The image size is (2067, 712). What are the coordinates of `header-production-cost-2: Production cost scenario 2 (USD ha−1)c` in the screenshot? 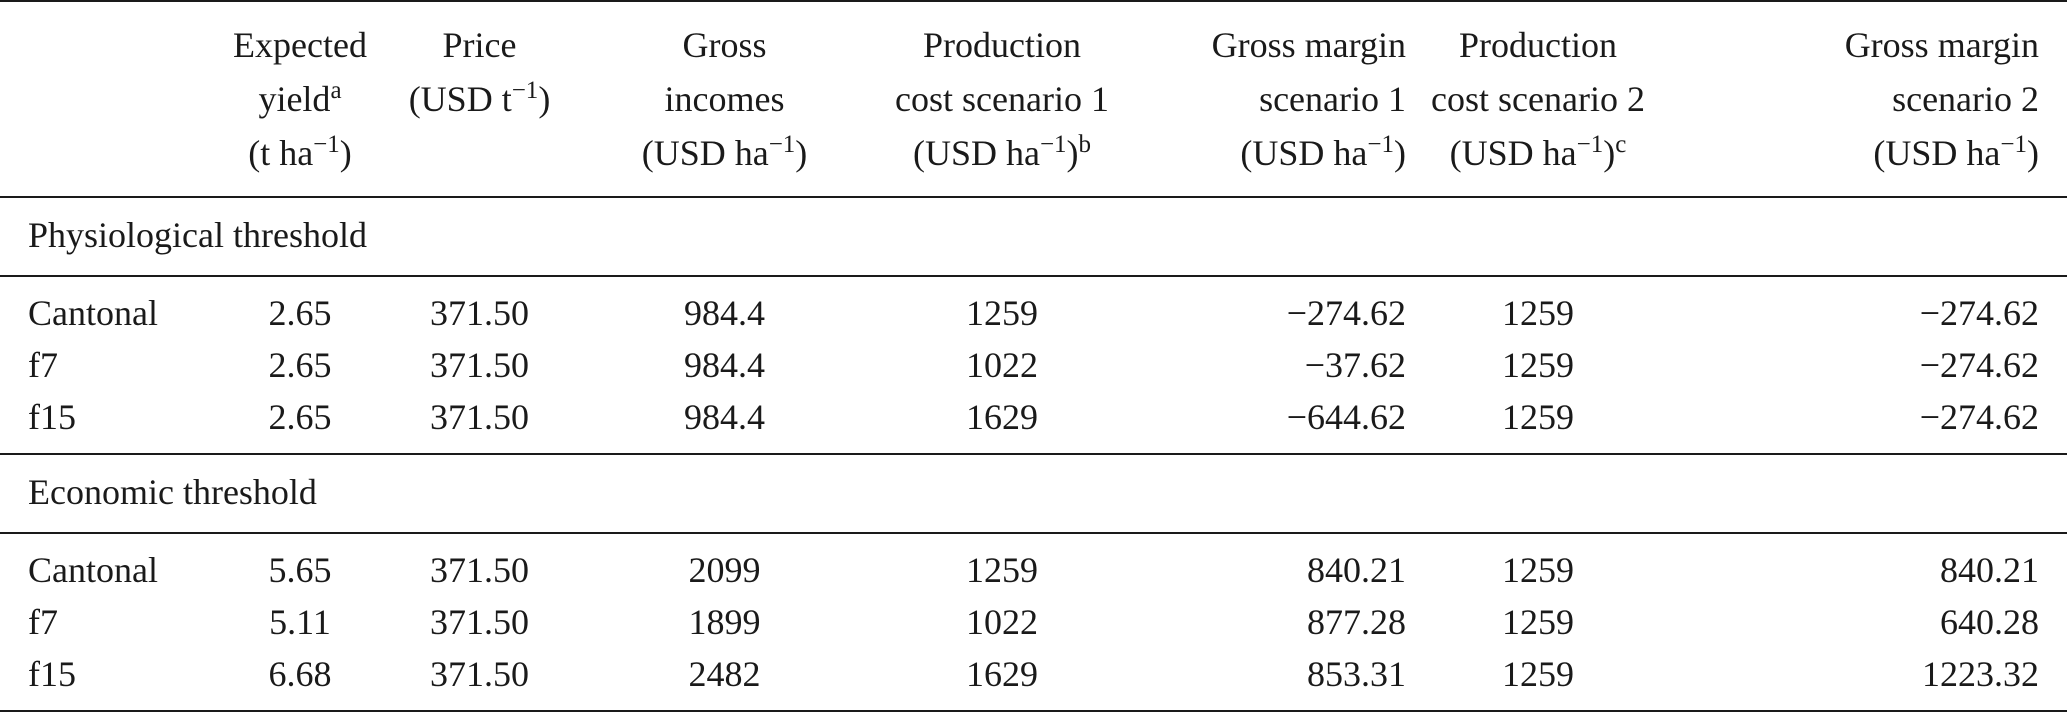 It's located at (1538, 99).